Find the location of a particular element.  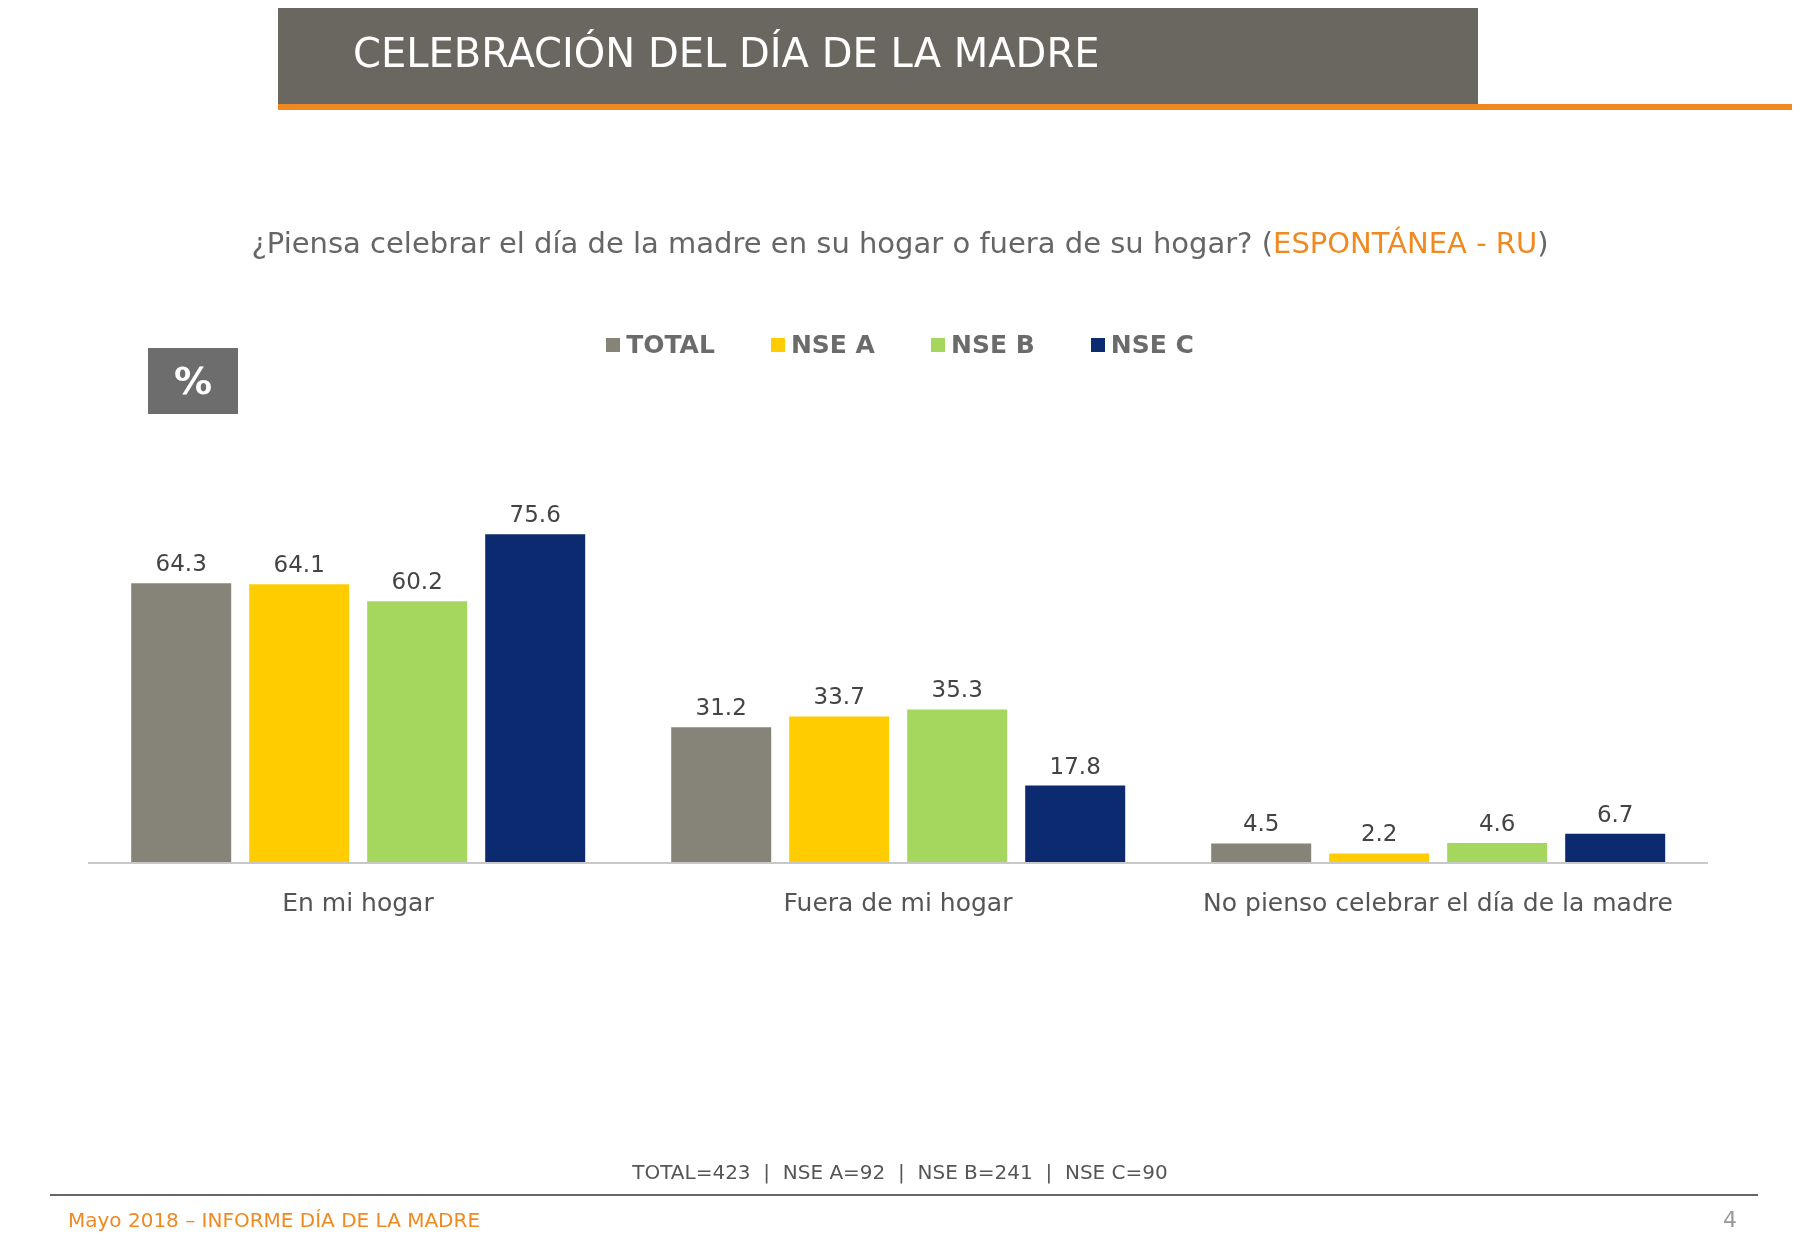

data-label: 6.7 is located at coordinates (1615, 813).